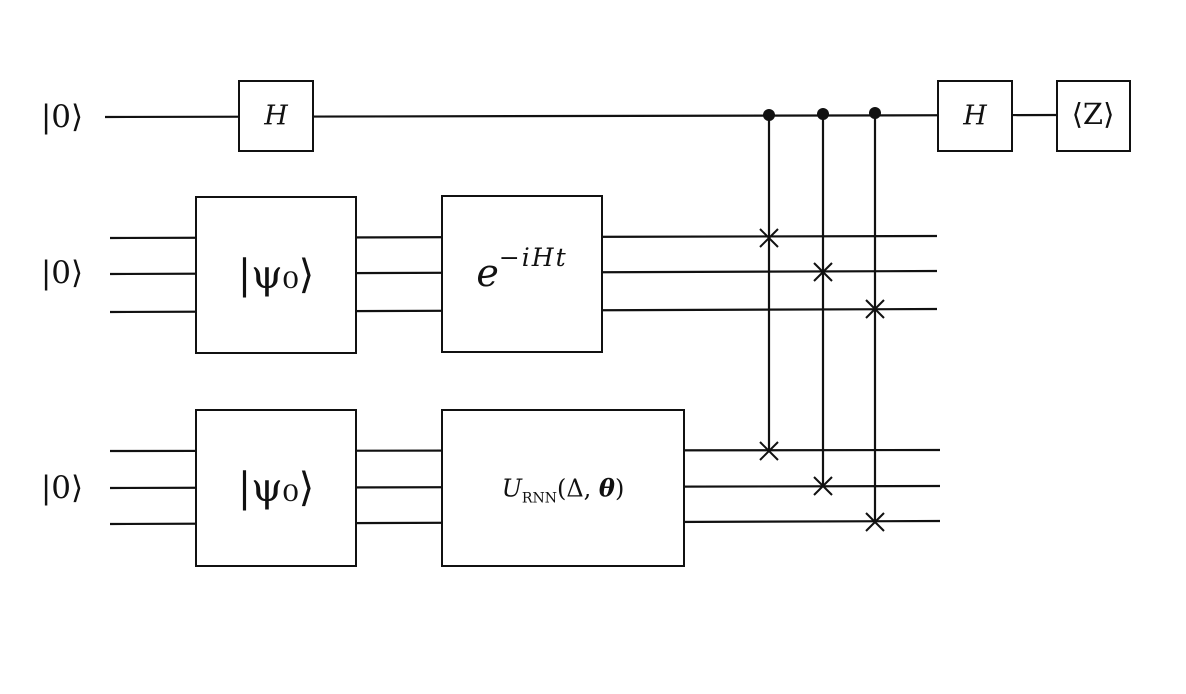 This screenshot has width=1186, height=694. I want to click on swap-cross-1b, so click(769, 451).